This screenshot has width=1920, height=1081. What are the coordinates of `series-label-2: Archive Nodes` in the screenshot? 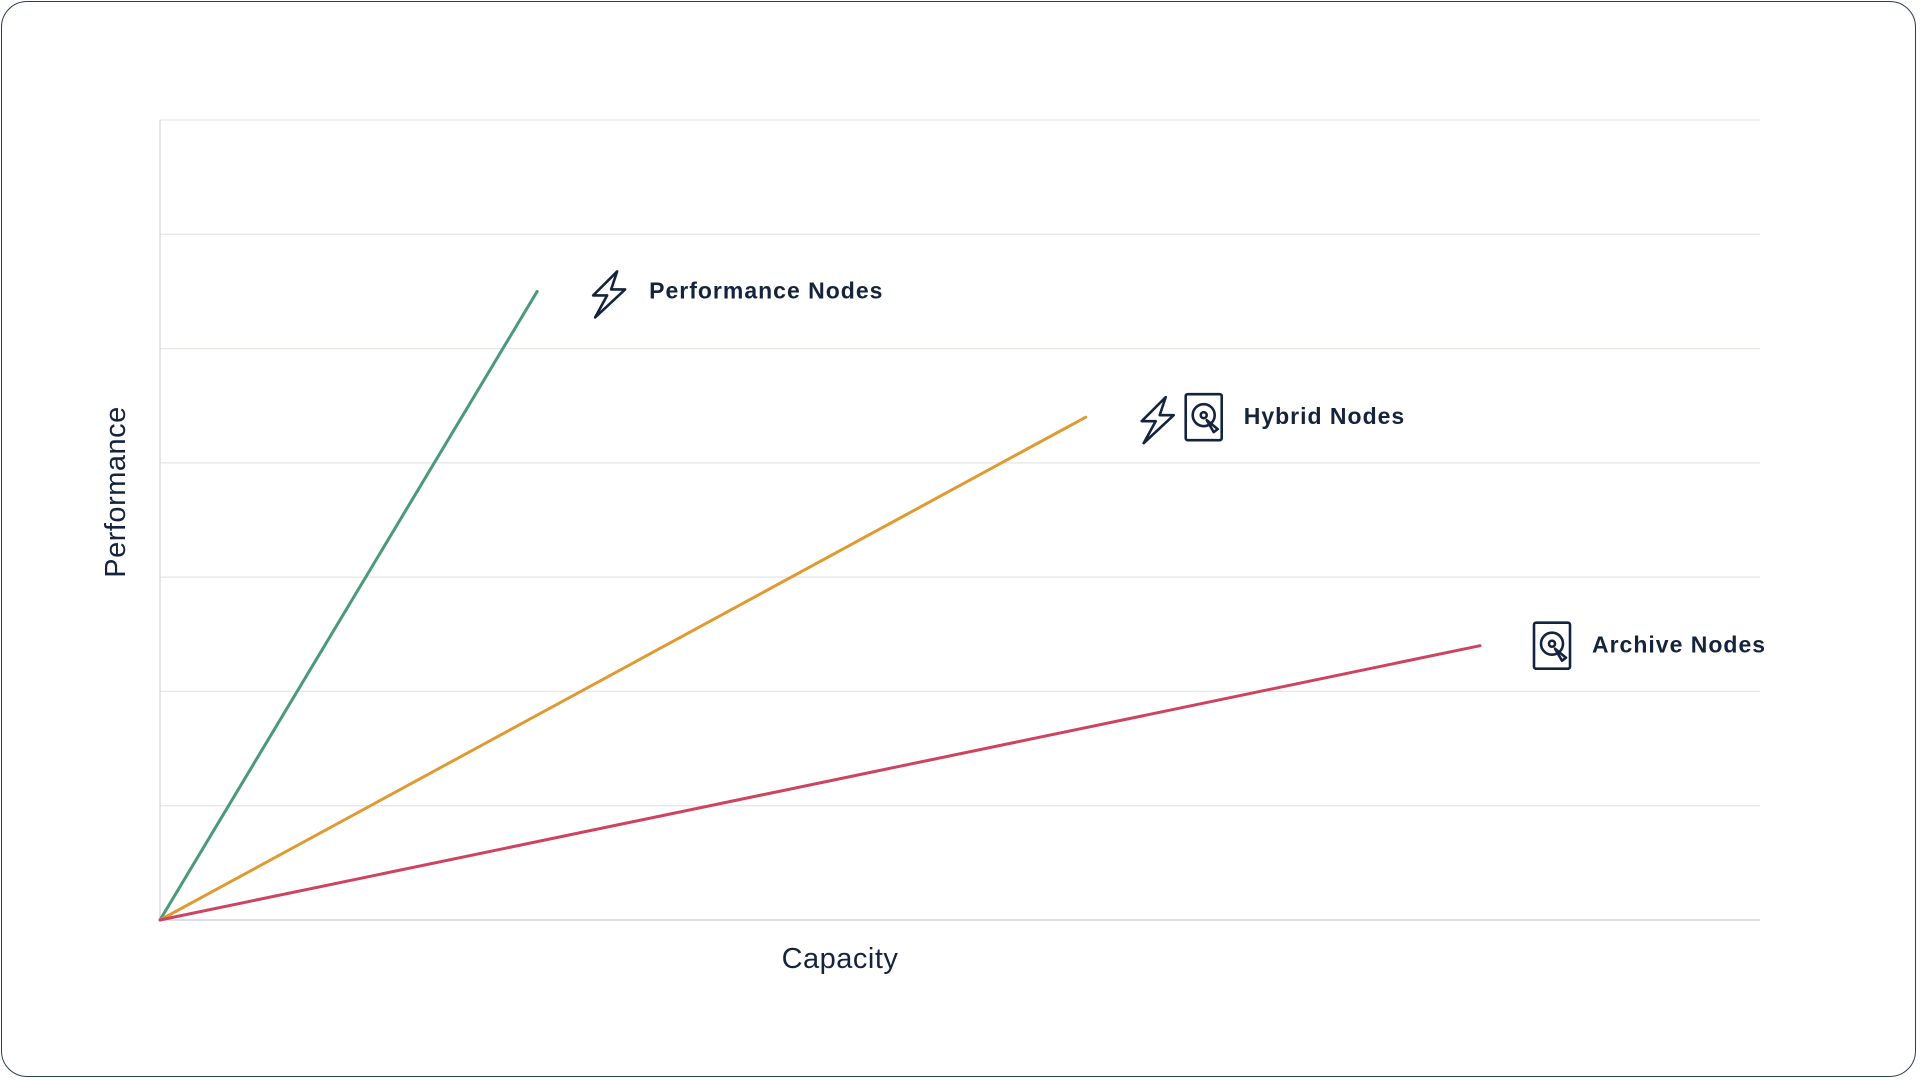 It's located at (1679, 645).